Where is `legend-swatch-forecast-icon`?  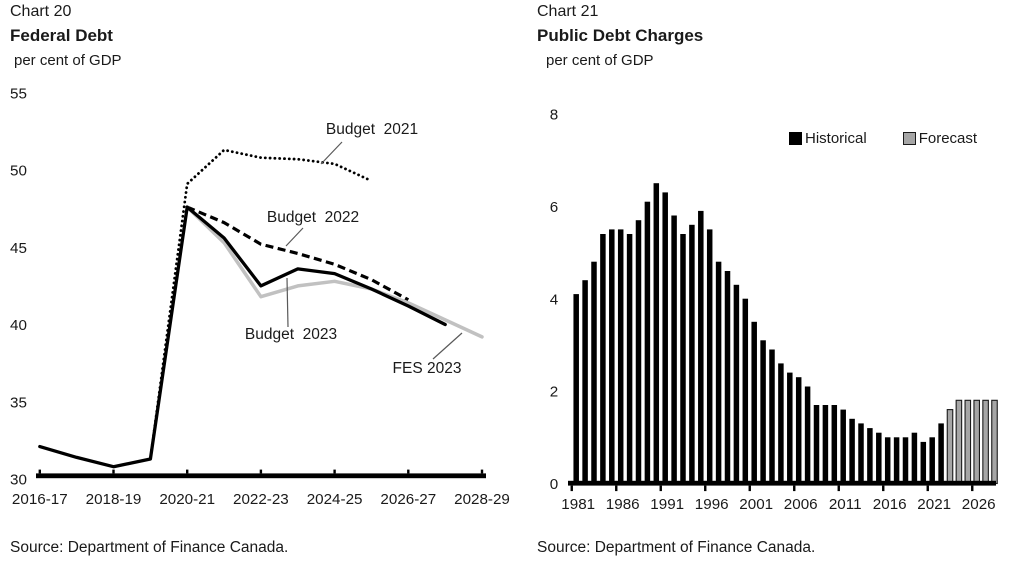 legend-swatch-forecast-icon is located at coordinates (909, 138).